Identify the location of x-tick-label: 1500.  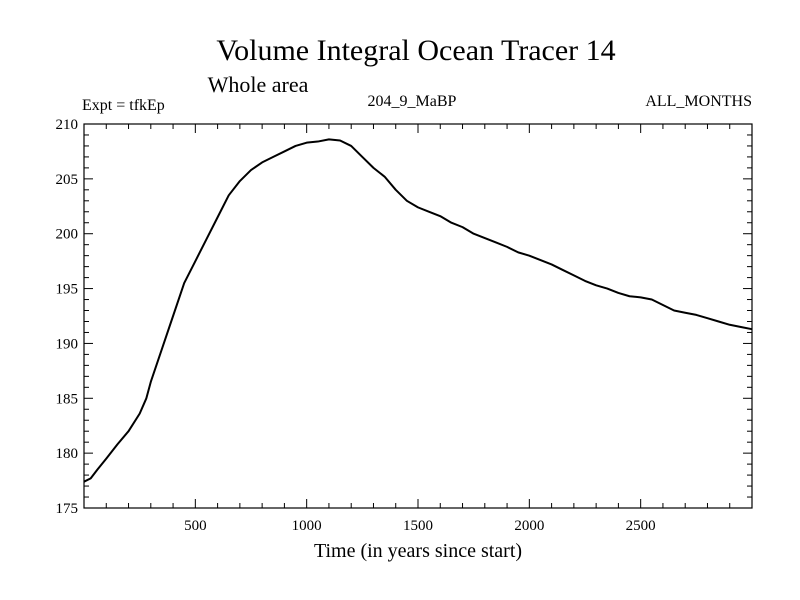
(418, 526).